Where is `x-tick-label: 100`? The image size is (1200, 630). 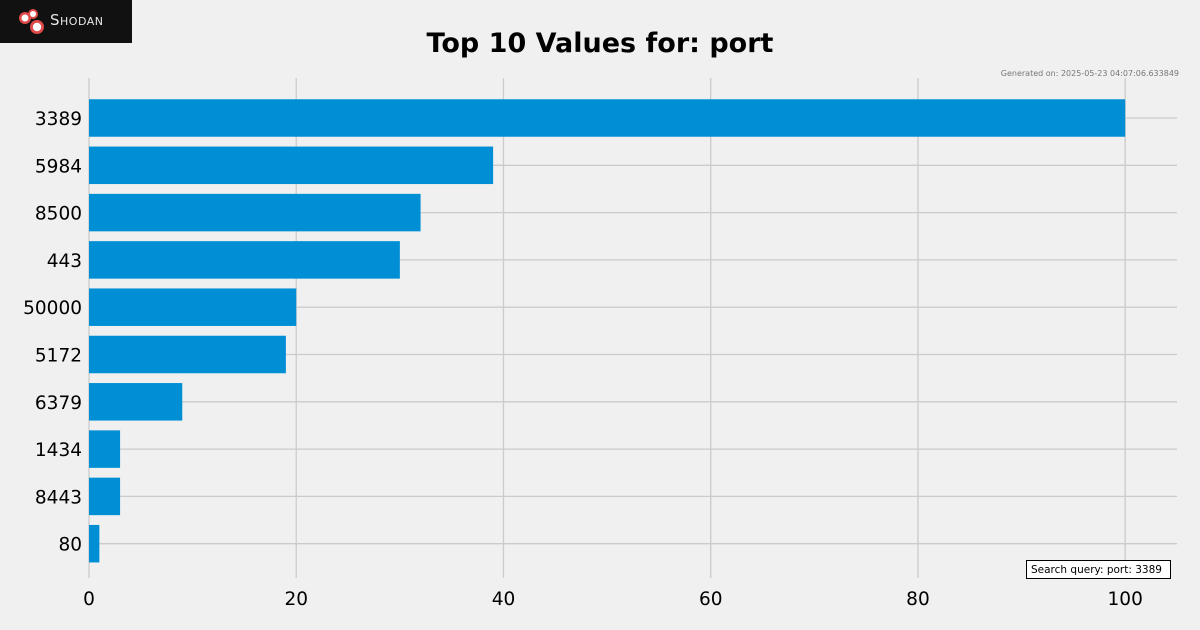 x-tick-label: 100 is located at coordinates (1125, 599).